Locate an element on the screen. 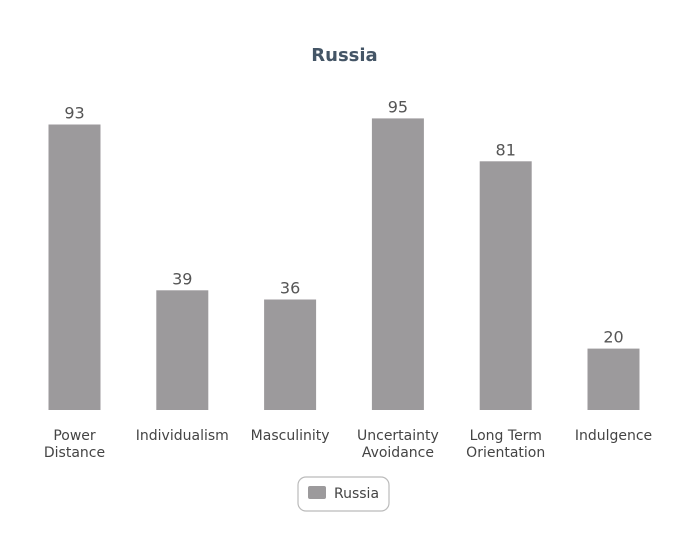 This screenshot has height=538, width=689. category-tick-label: Indulgence is located at coordinates (613, 436).